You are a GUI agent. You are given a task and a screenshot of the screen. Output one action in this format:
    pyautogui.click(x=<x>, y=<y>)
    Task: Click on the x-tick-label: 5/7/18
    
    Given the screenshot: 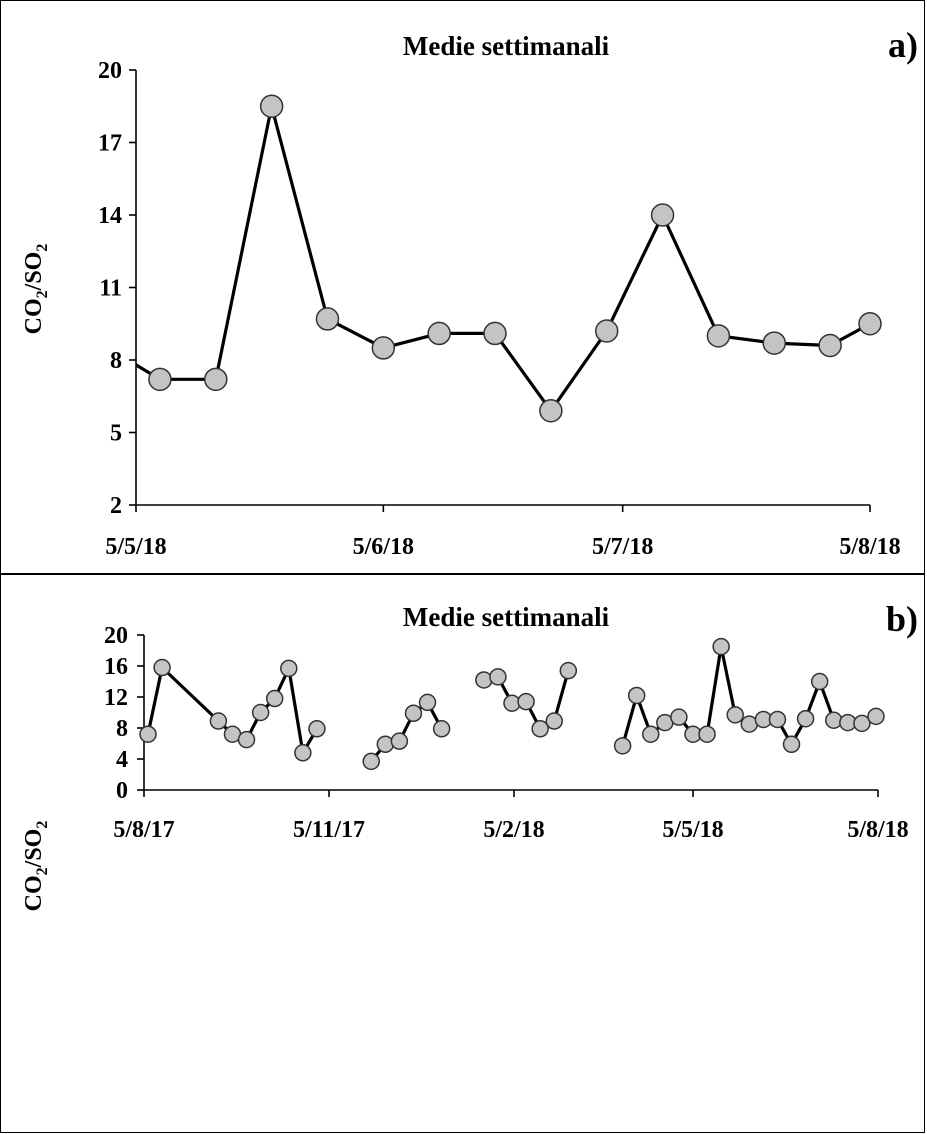 What is the action you would take?
    pyautogui.click(x=622, y=547)
    